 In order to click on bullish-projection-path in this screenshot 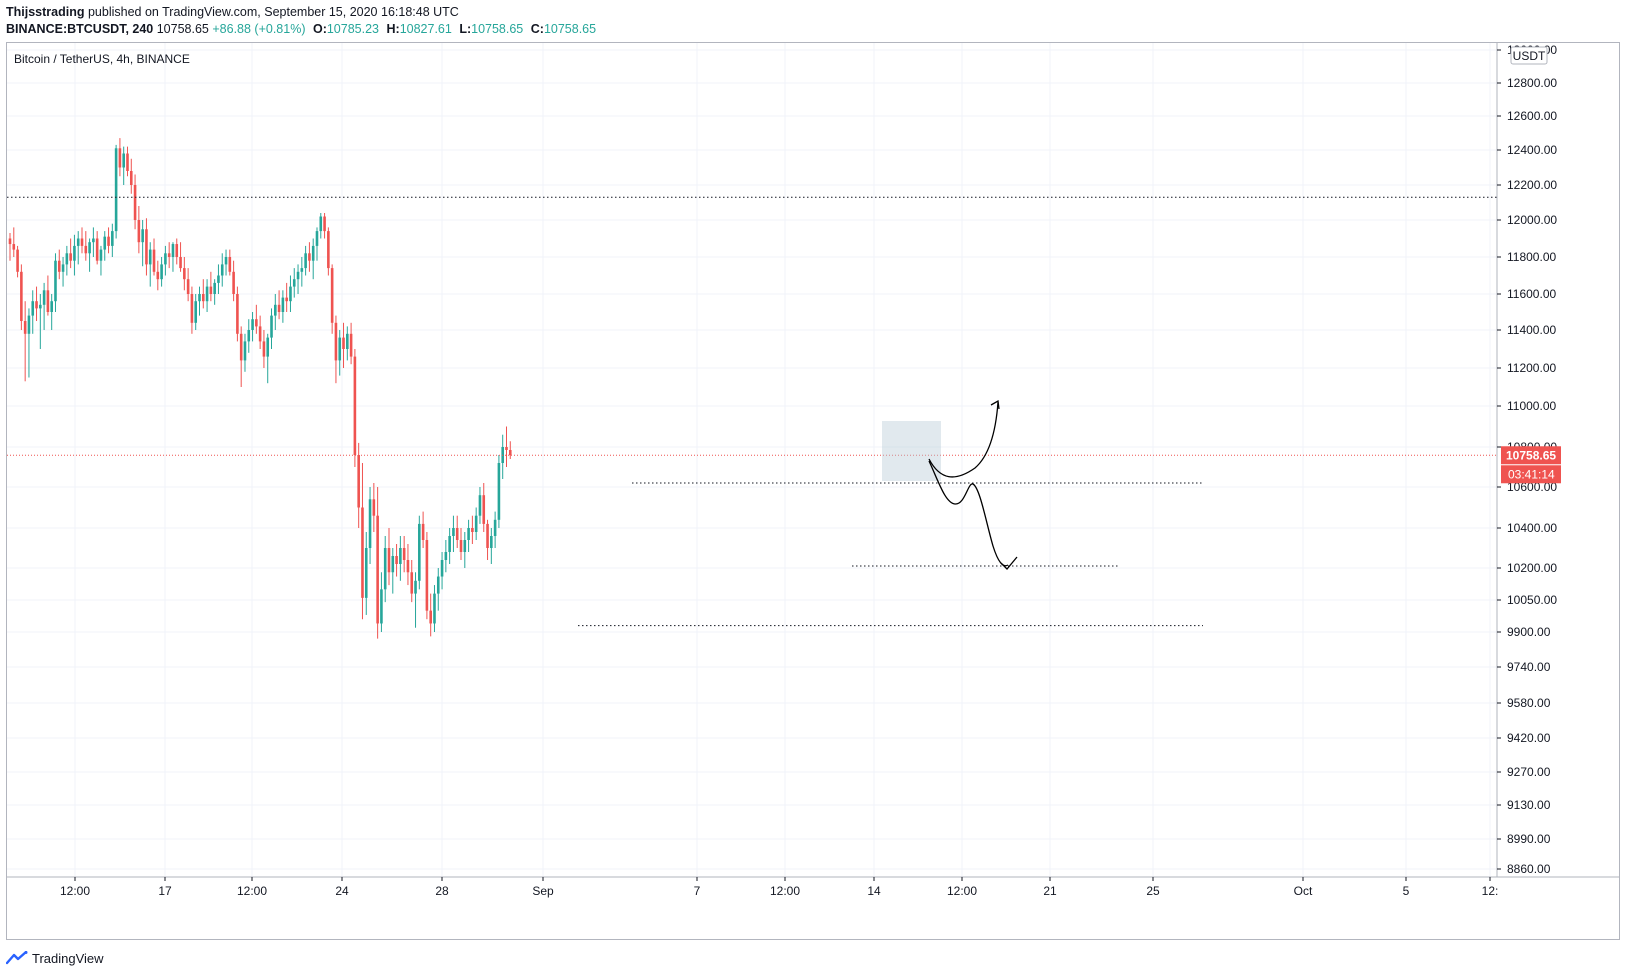, I will do `click(963, 439)`.